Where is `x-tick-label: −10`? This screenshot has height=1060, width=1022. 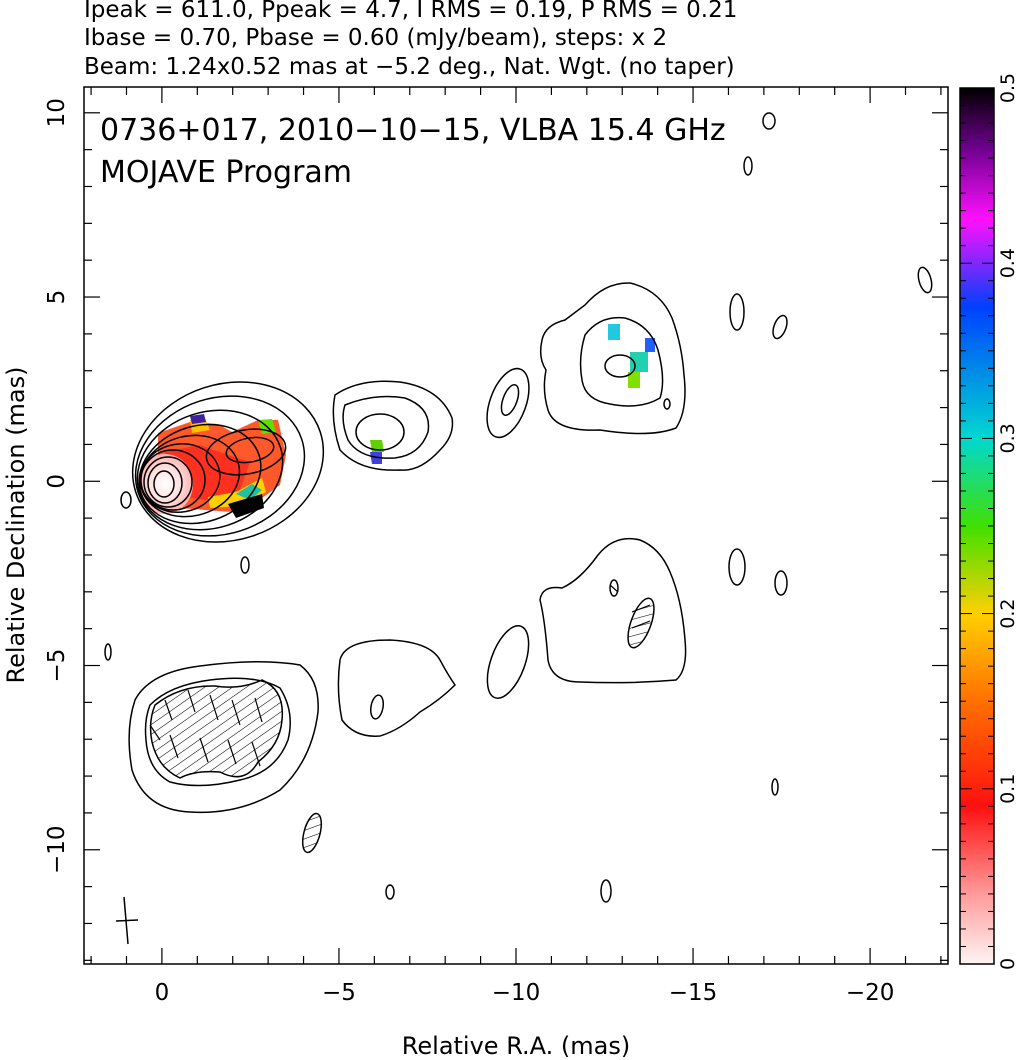 x-tick-label: −10 is located at coordinates (516, 993).